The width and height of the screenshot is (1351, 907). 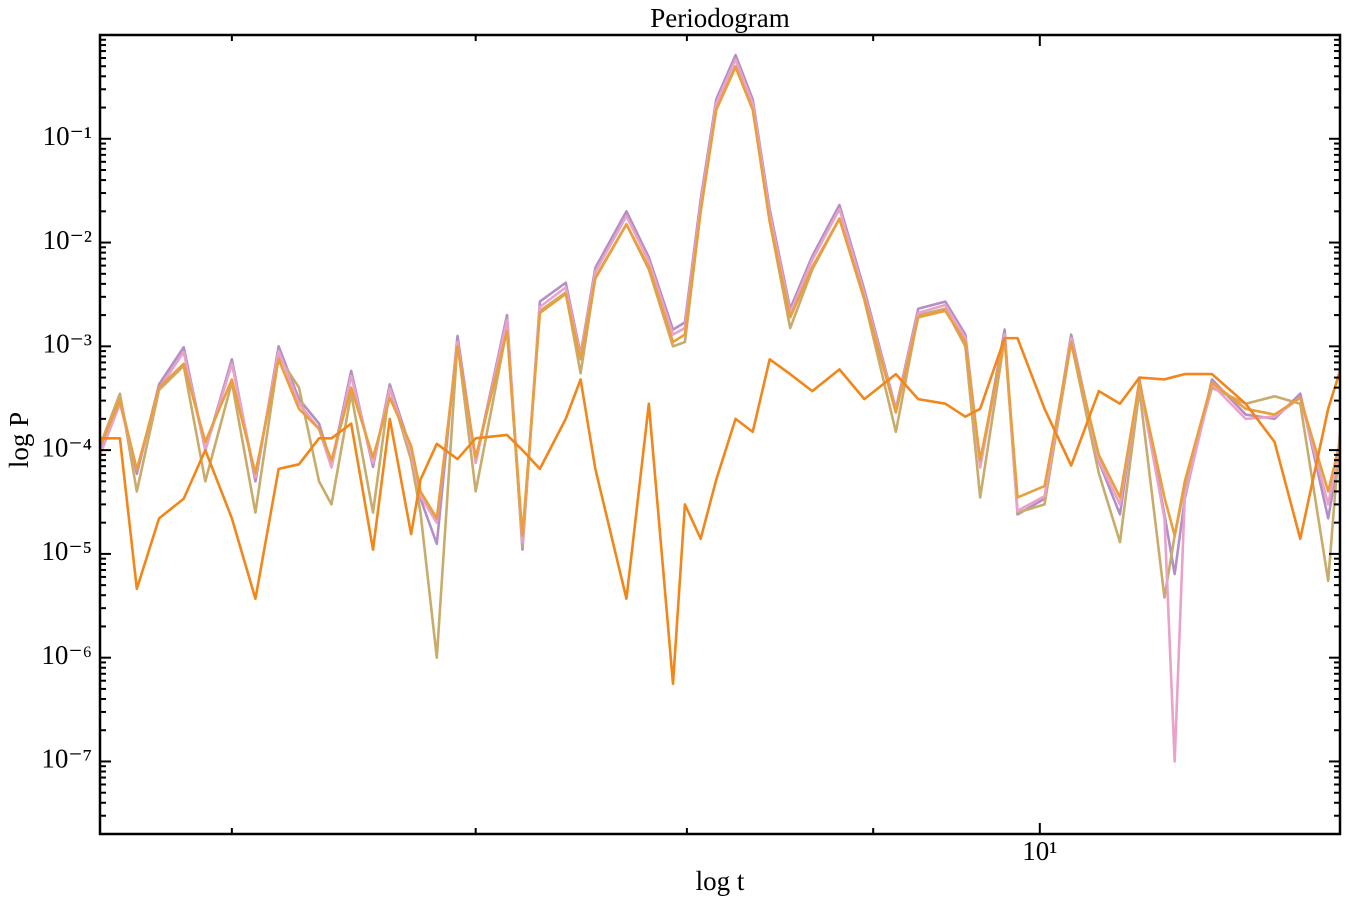 I want to click on y-tick-label: 10⁻⁷, so click(x=66, y=759).